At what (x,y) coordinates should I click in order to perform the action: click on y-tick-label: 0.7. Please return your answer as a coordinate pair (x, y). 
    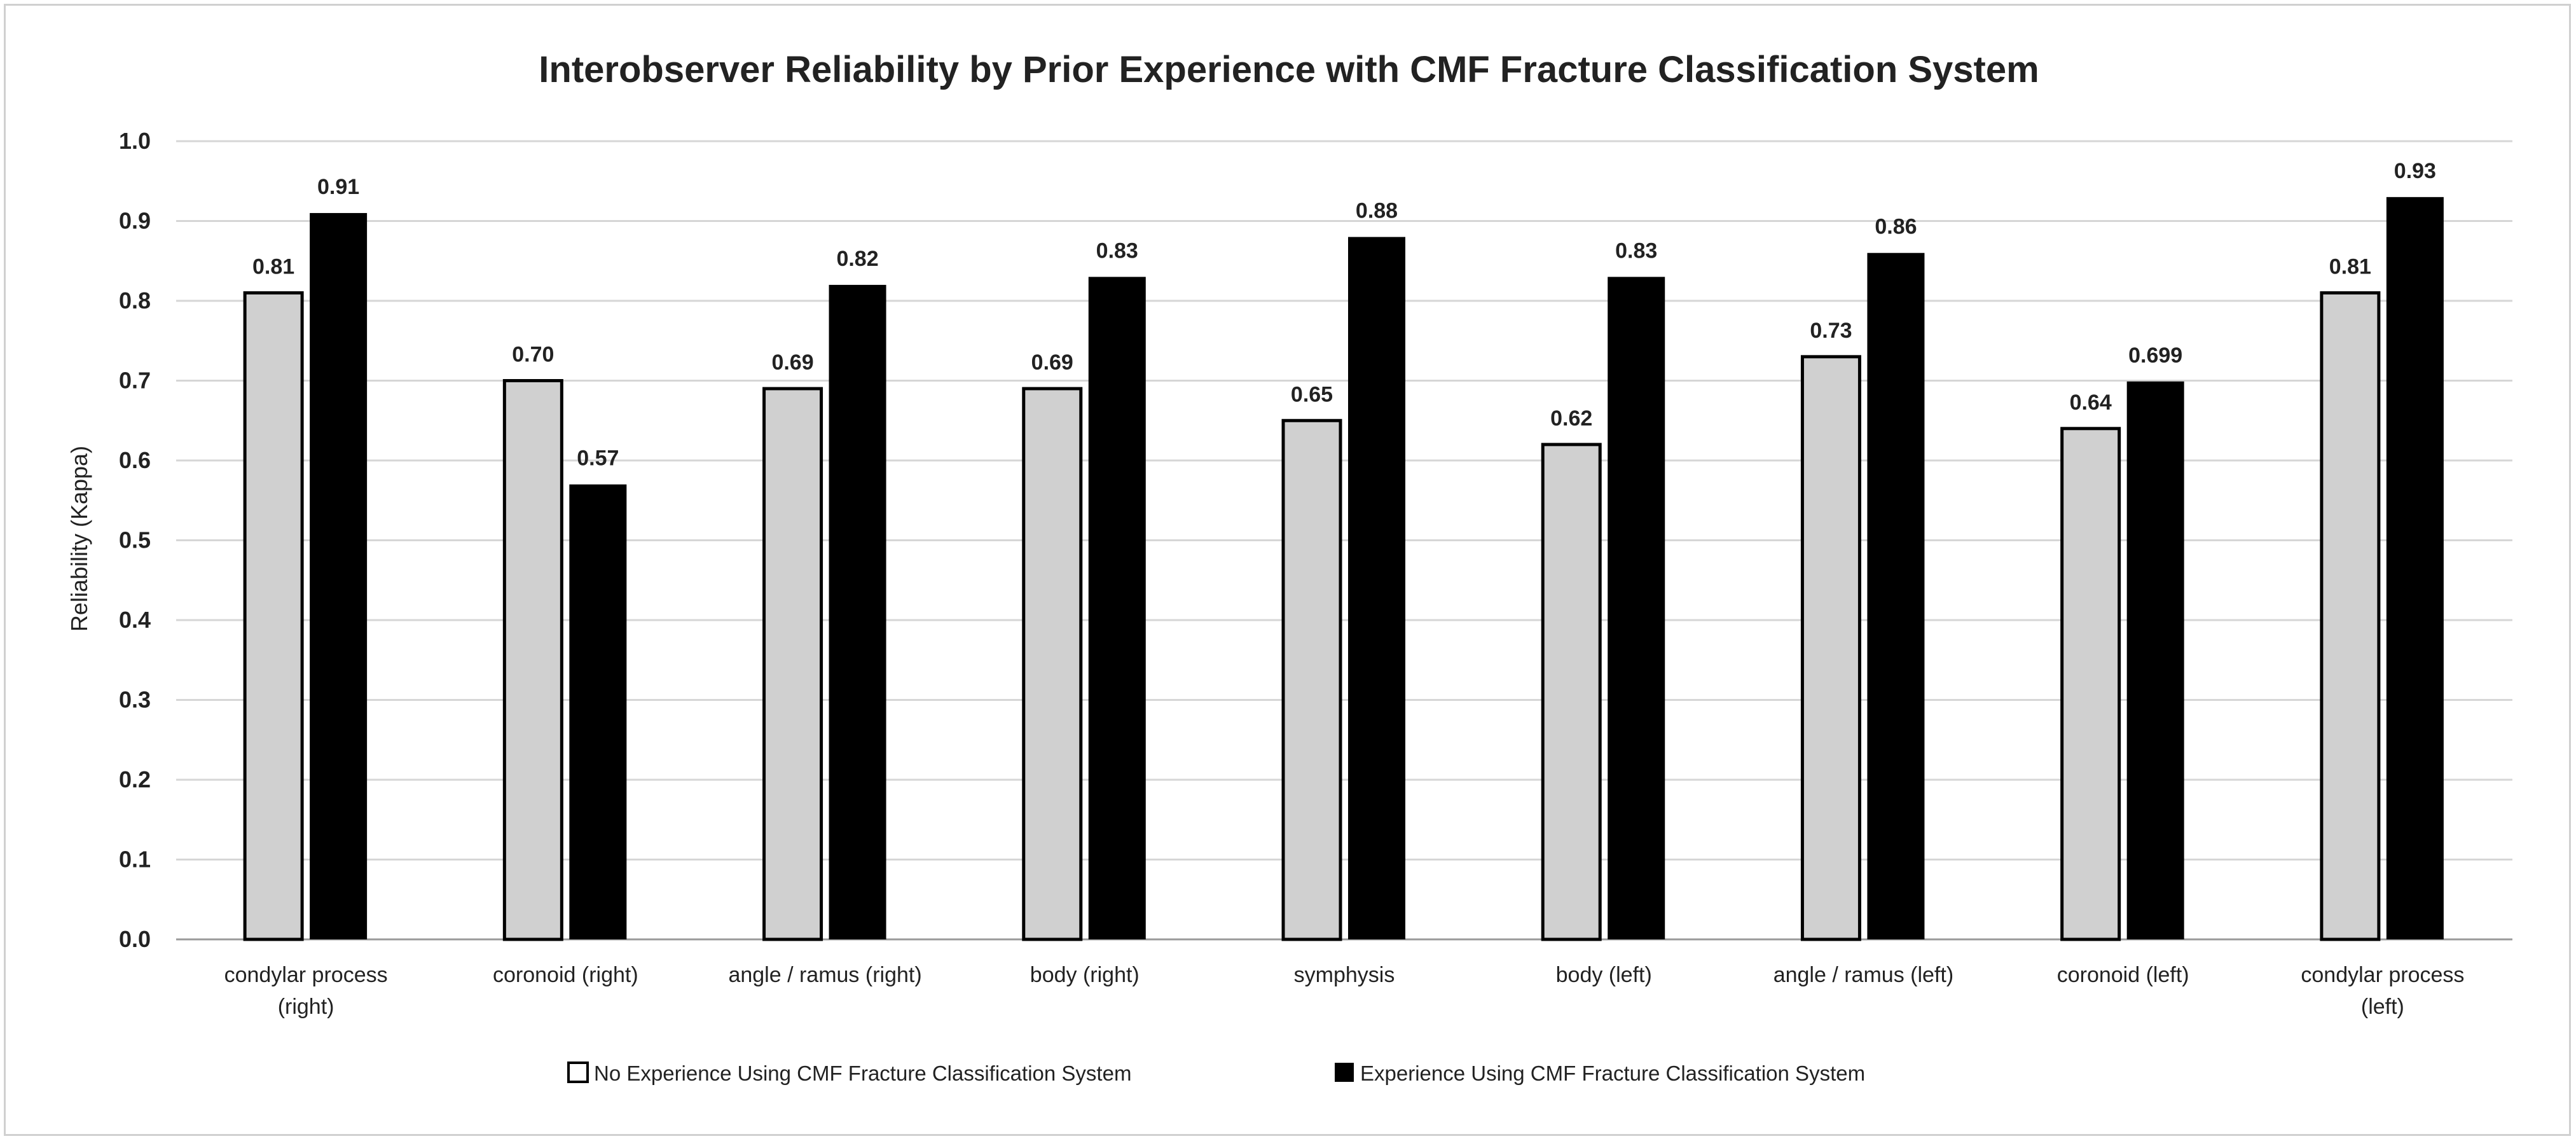
    Looking at the image, I should click on (135, 381).